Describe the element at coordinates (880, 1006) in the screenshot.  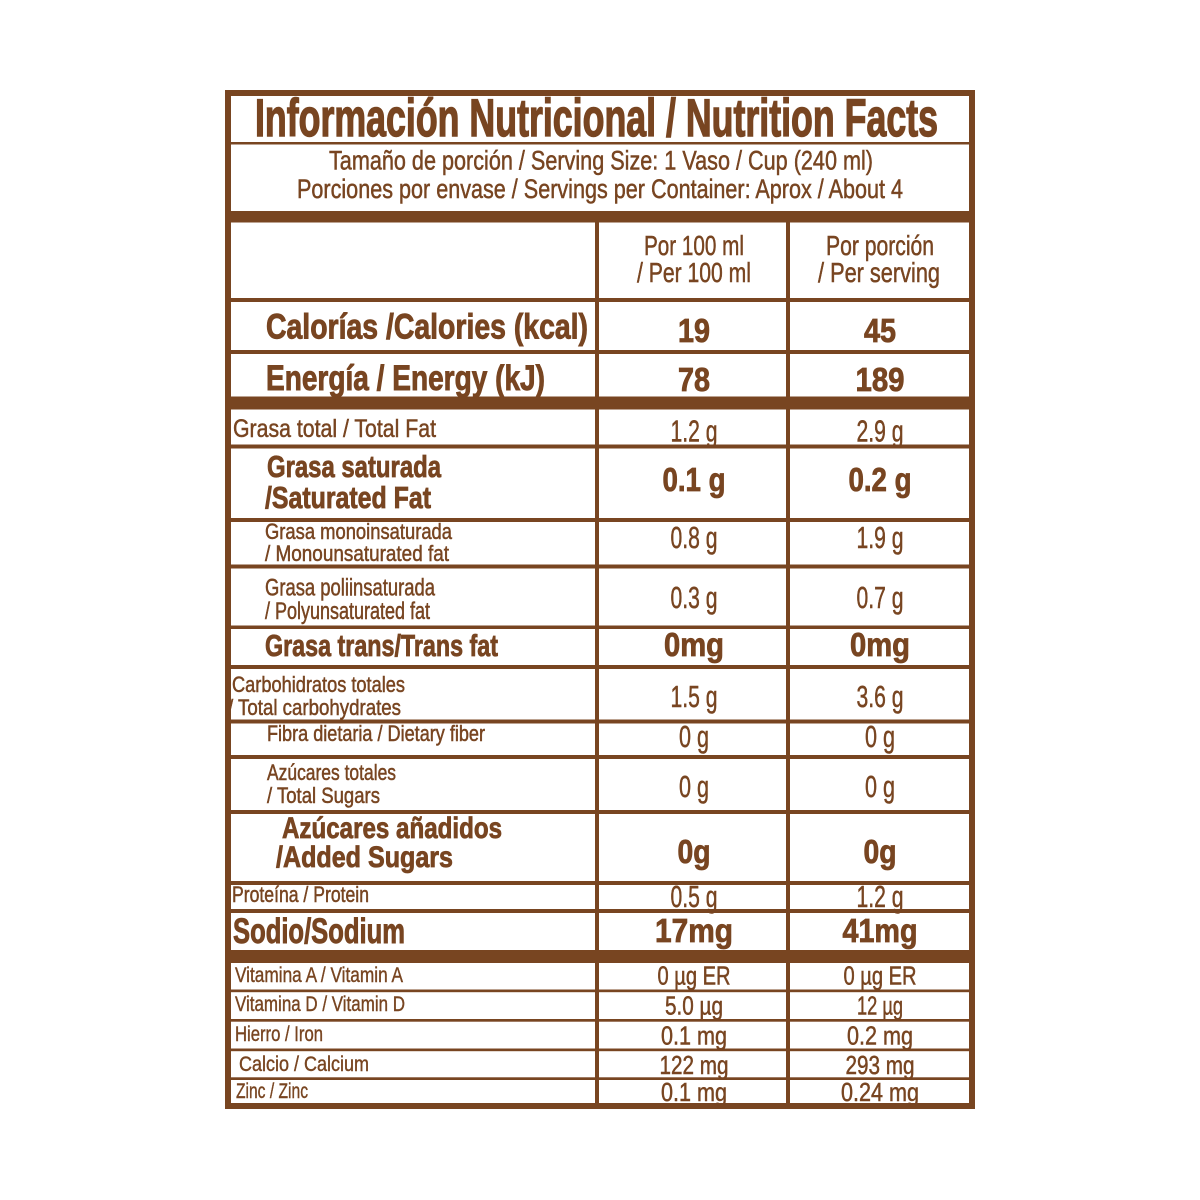
I see `svg-text: 12 µg` at that location.